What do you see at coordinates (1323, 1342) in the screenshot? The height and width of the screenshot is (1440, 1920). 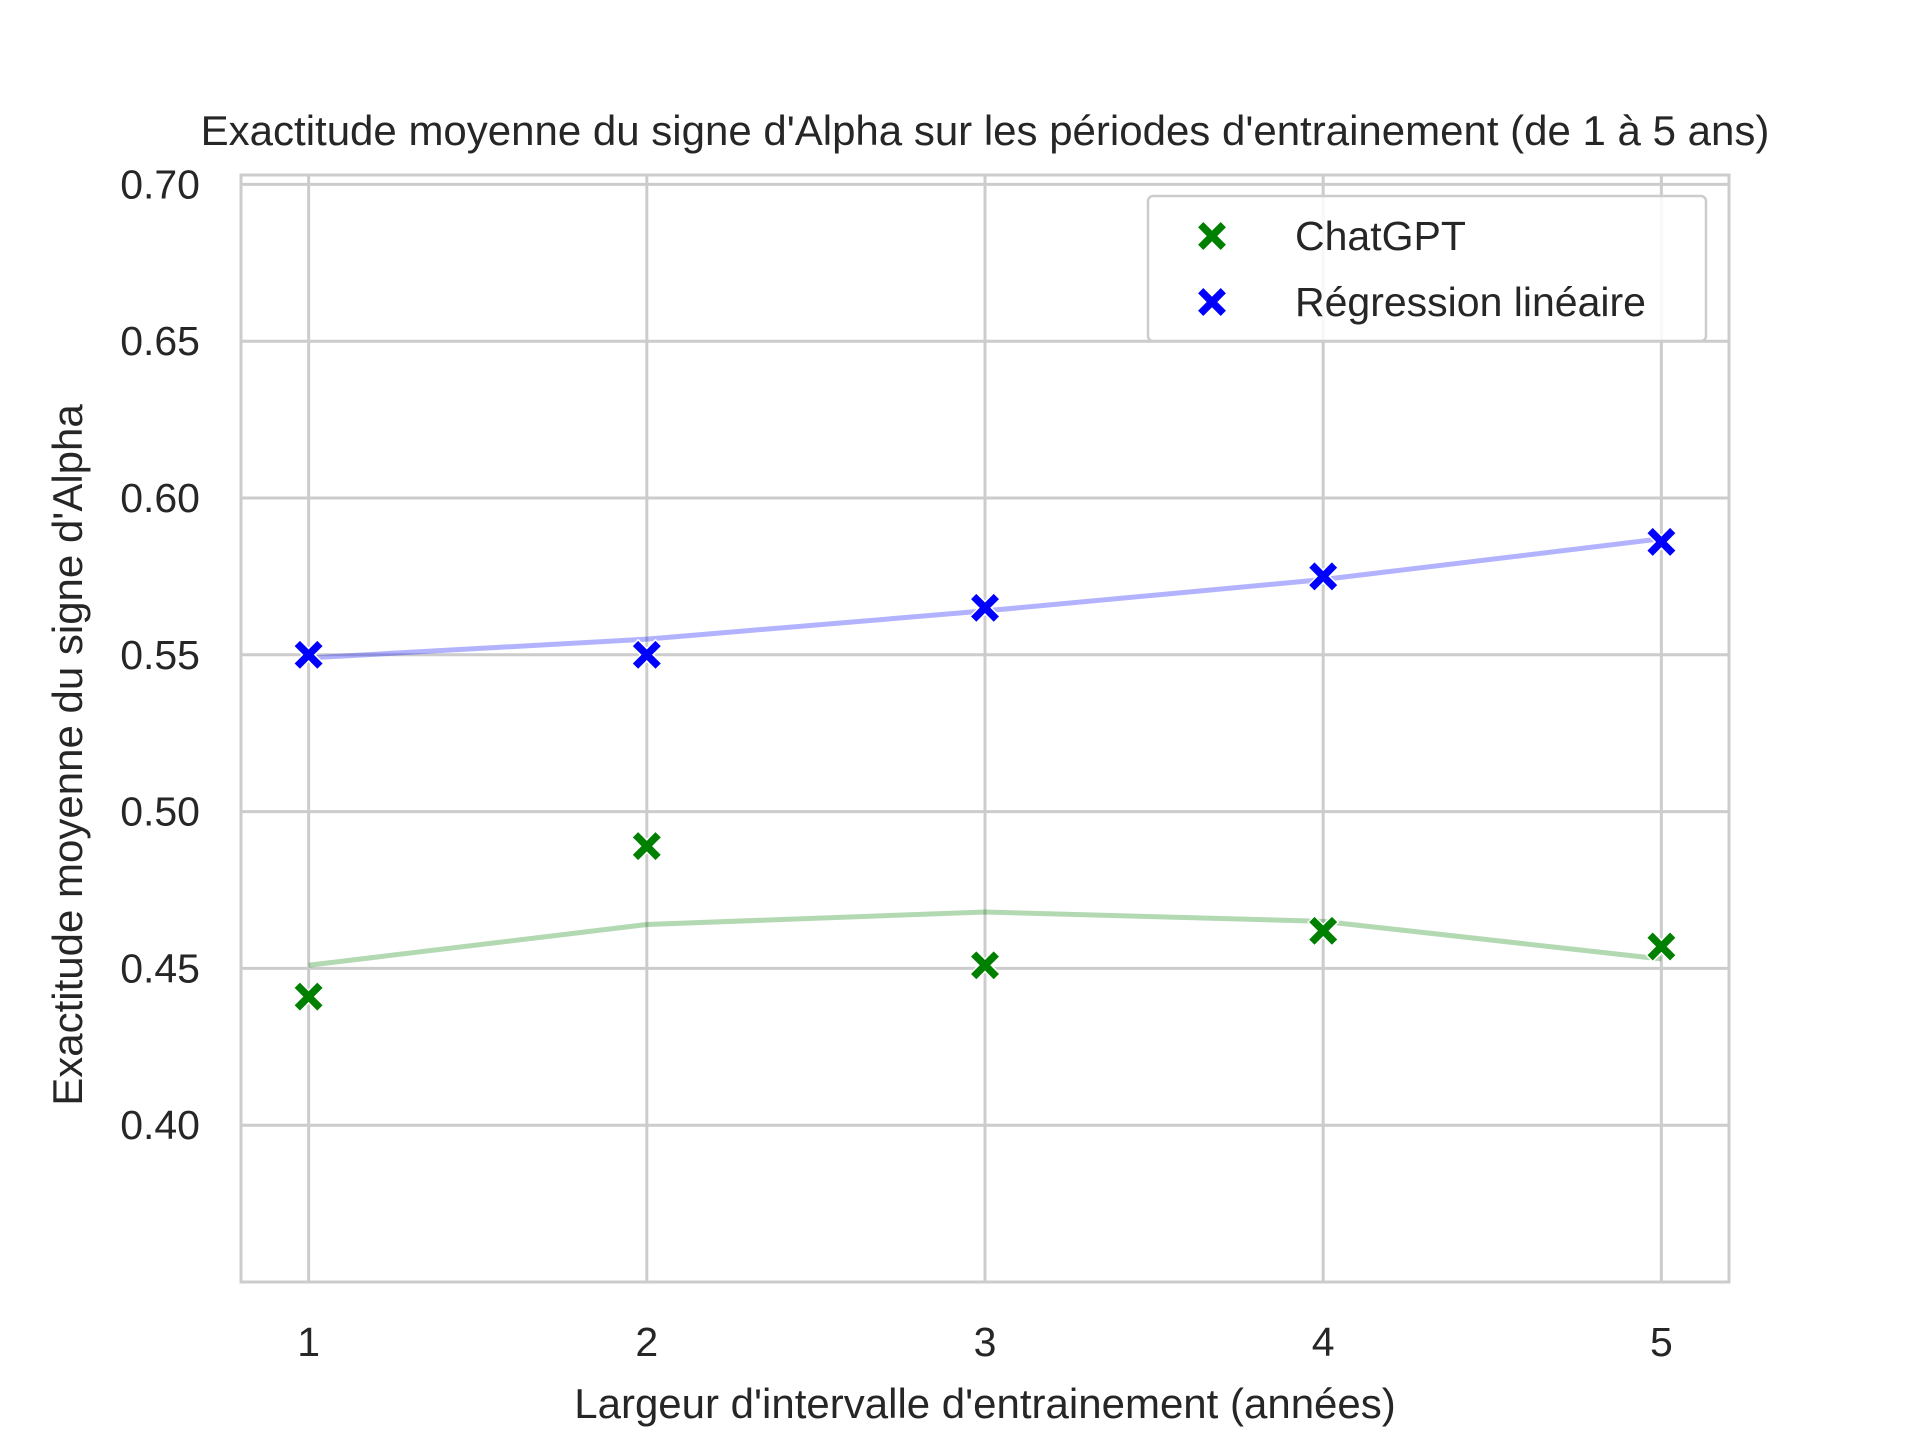 I see `x-tick-label: 4` at bounding box center [1323, 1342].